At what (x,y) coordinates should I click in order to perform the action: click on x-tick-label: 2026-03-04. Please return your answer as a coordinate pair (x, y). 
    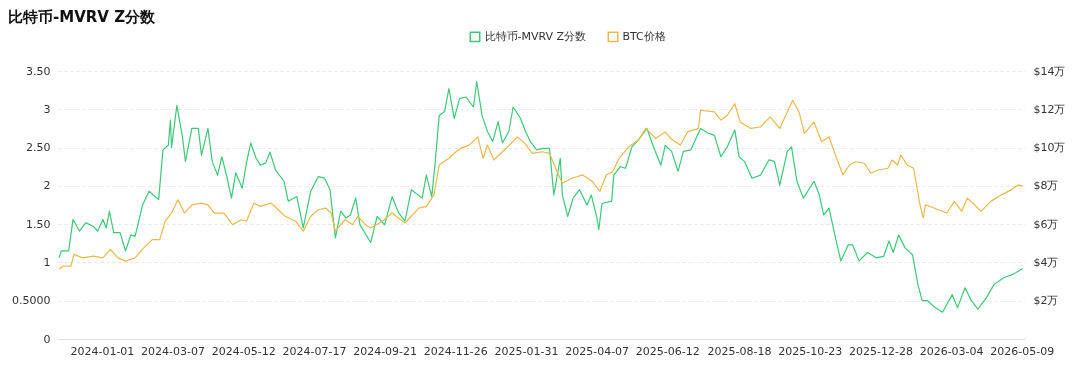
    Looking at the image, I should click on (951, 351).